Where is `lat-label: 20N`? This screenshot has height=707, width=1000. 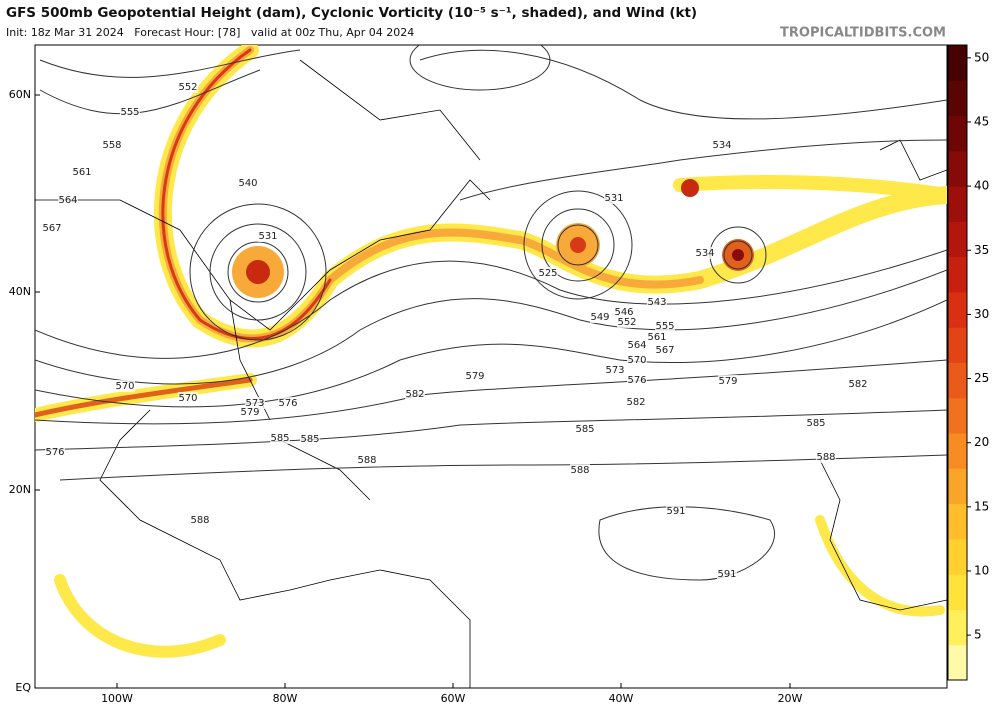
lat-label: 20N is located at coordinates (20, 489).